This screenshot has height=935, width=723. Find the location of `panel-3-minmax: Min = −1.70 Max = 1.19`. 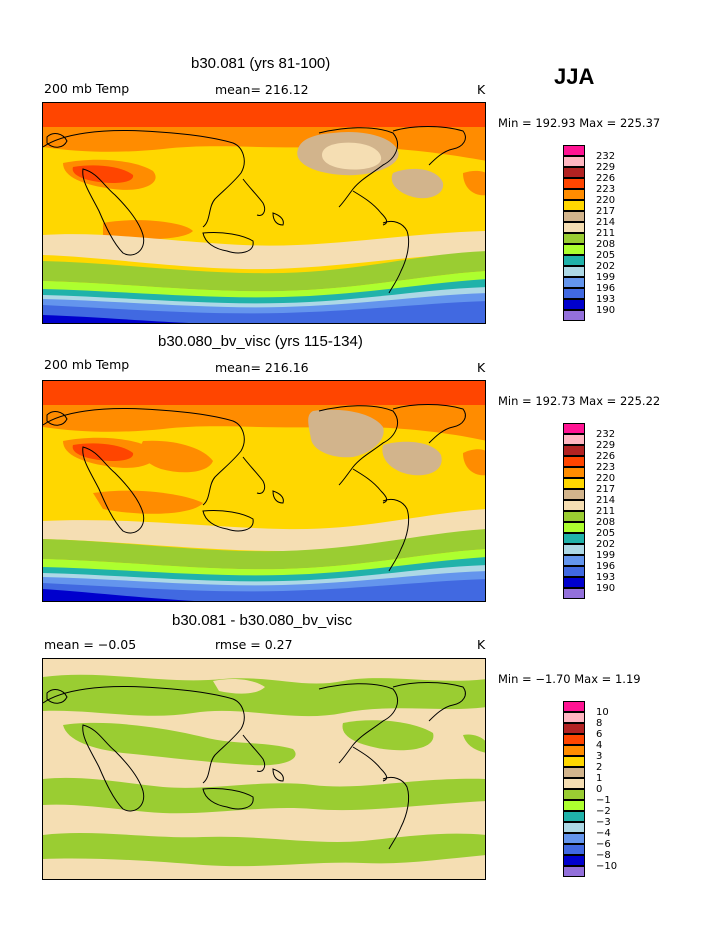

panel-3-minmax: Min = −1.70 Max = 1.19 is located at coordinates (569, 679).